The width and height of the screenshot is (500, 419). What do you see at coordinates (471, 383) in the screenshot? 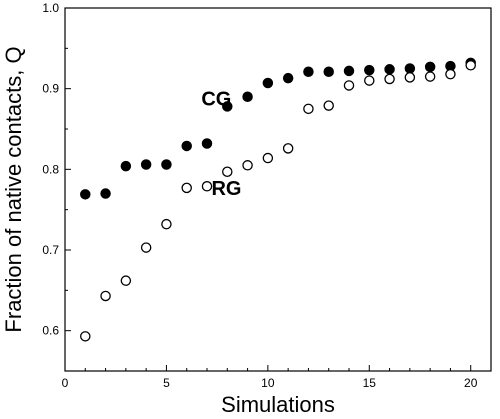
I see `x-tick-label: 20` at bounding box center [471, 383].